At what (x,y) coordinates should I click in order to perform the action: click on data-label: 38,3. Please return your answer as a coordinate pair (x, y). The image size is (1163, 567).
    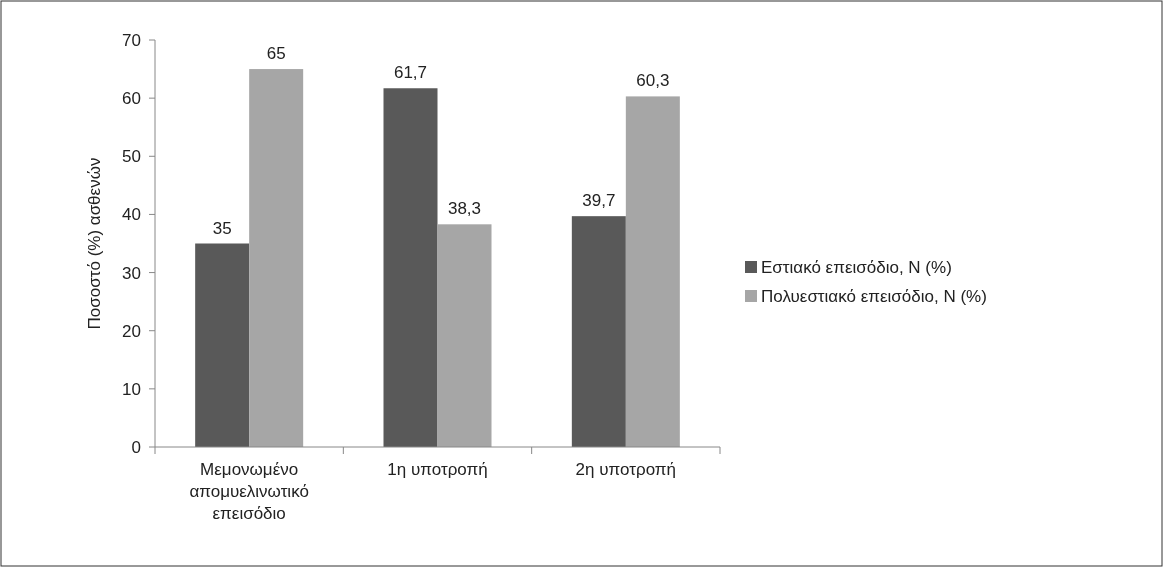
    Looking at the image, I should click on (464, 209).